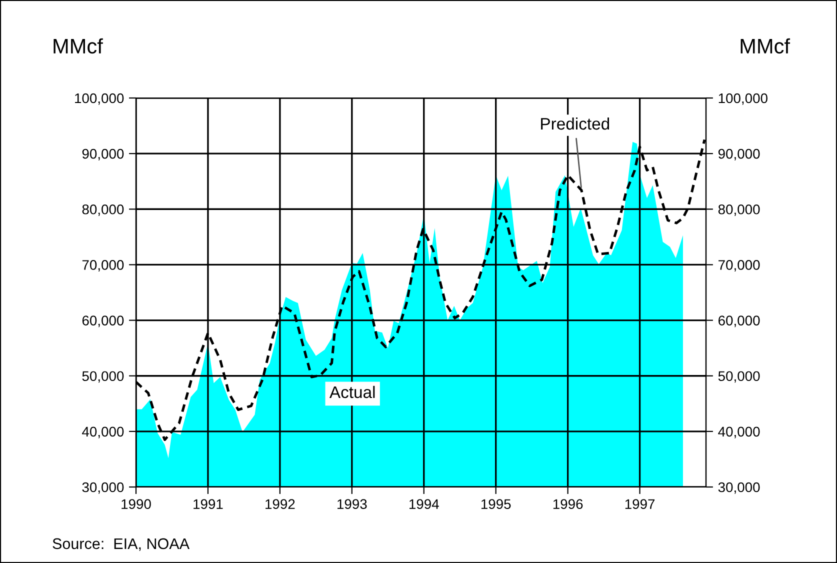 The image size is (837, 563). I want to click on y2-axis-title: MMcf, so click(765, 46).